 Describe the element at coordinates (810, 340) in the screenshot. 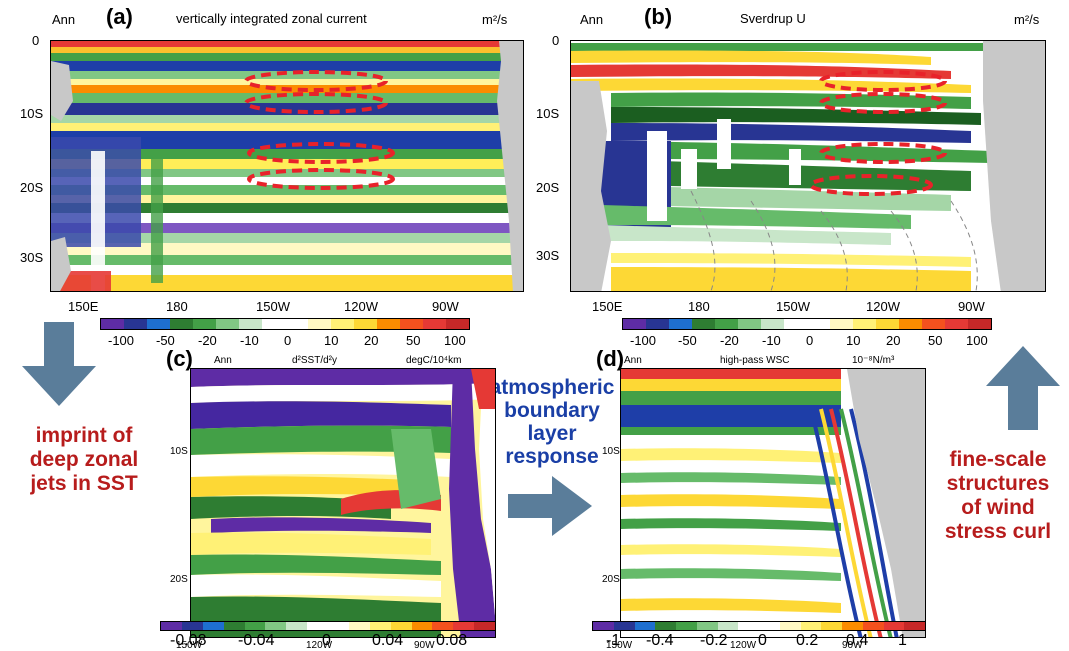

I see `colorbar-b-tick: 0` at that location.